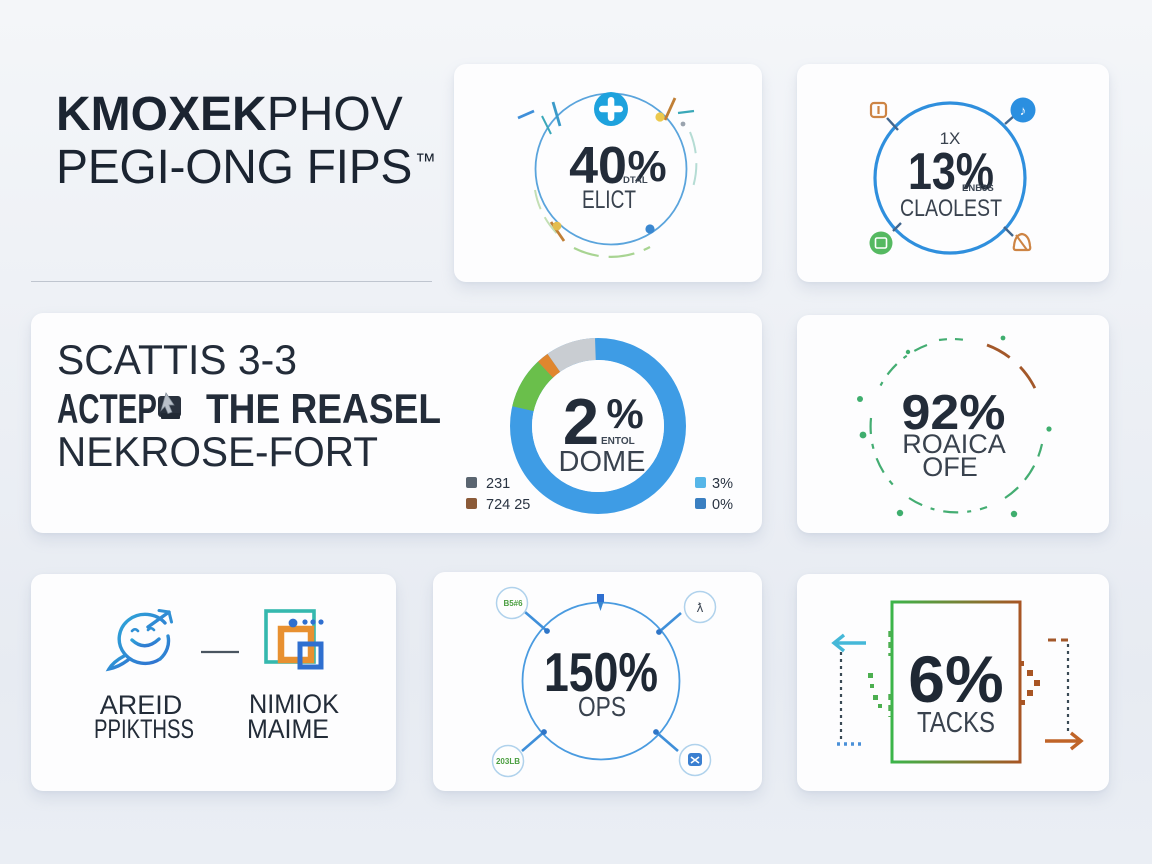 The width and height of the screenshot is (1152, 864). Describe the element at coordinates (288, 729) in the screenshot. I see `svg-text: MAIME` at that location.